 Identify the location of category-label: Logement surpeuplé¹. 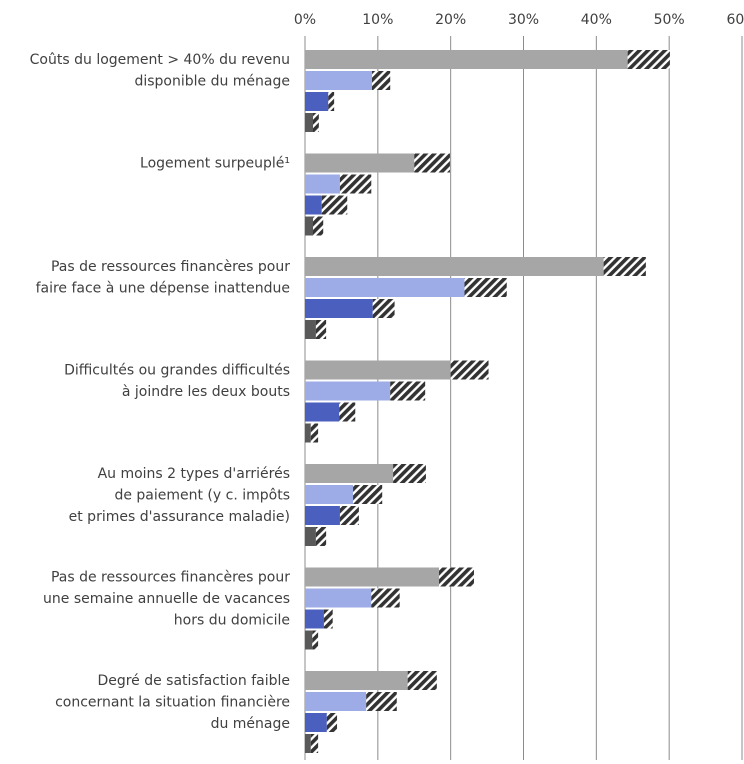
(215, 164).